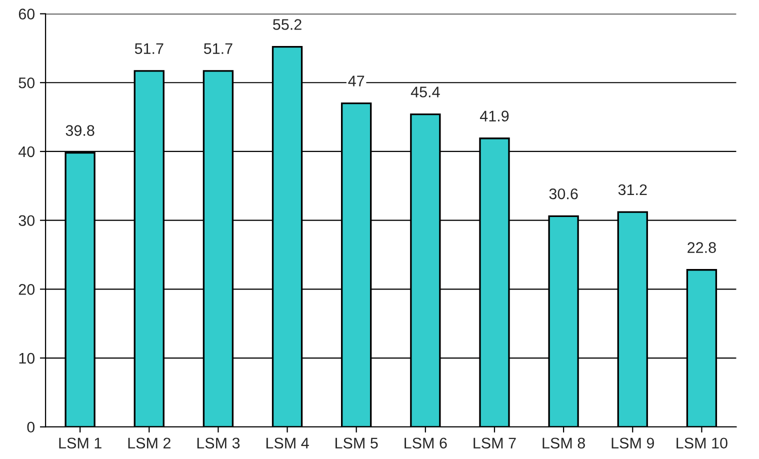 The height and width of the screenshot is (459, 759). I want to click on y-tick-label: 40, so click(26, 152).